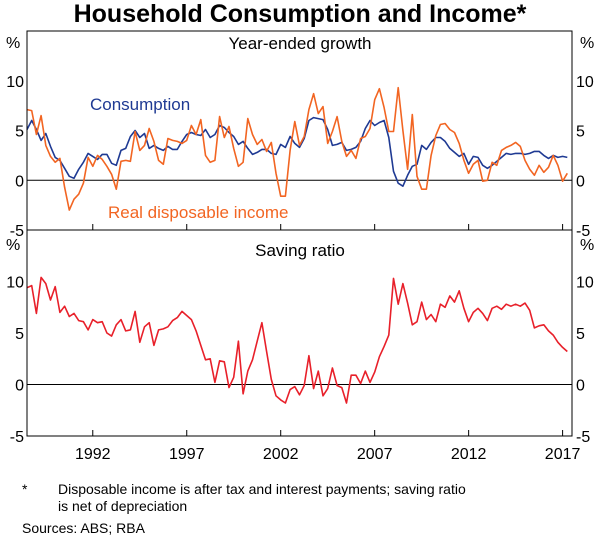 Image resolution: width=600 pixels, height=538 pixels. Describe the element at coordinates (123, 506) in the screenshot. I see `footnote-line-2: is net of depreciation` at that location.